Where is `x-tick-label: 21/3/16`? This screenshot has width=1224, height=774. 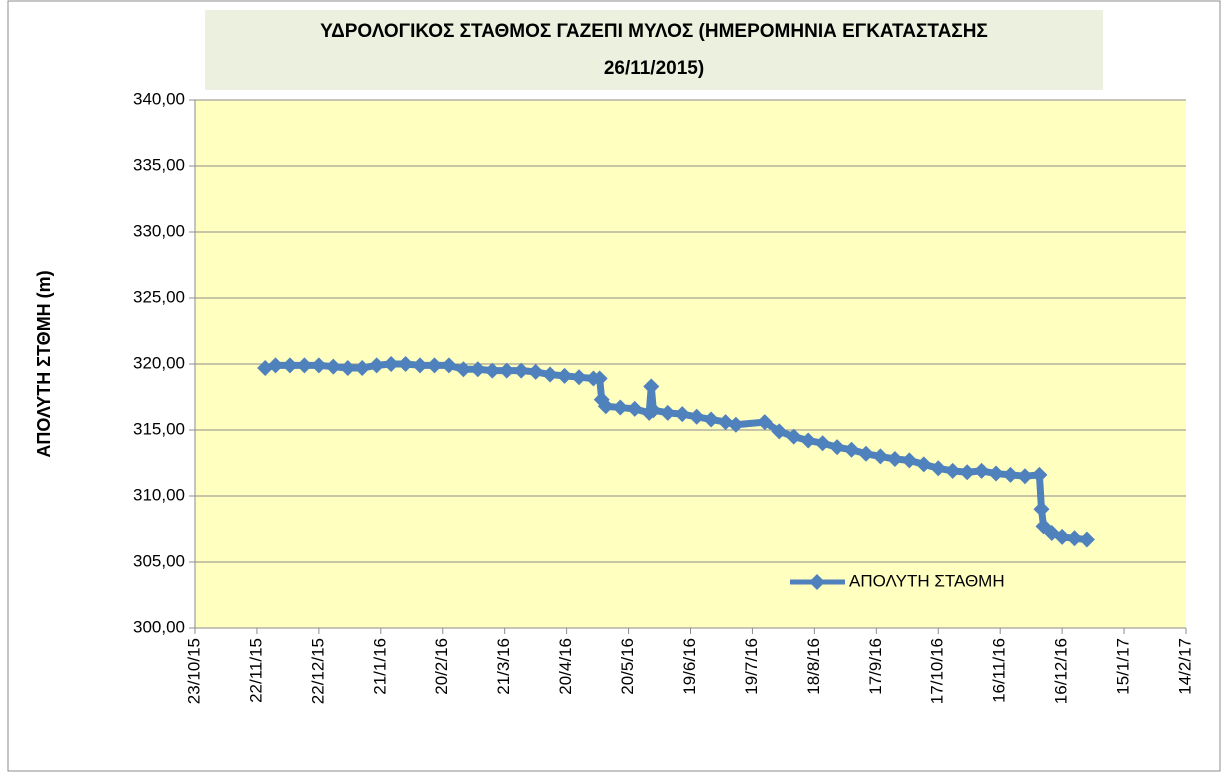 x-tick-label: 21/3/16 is located at coordinates (503, 666).